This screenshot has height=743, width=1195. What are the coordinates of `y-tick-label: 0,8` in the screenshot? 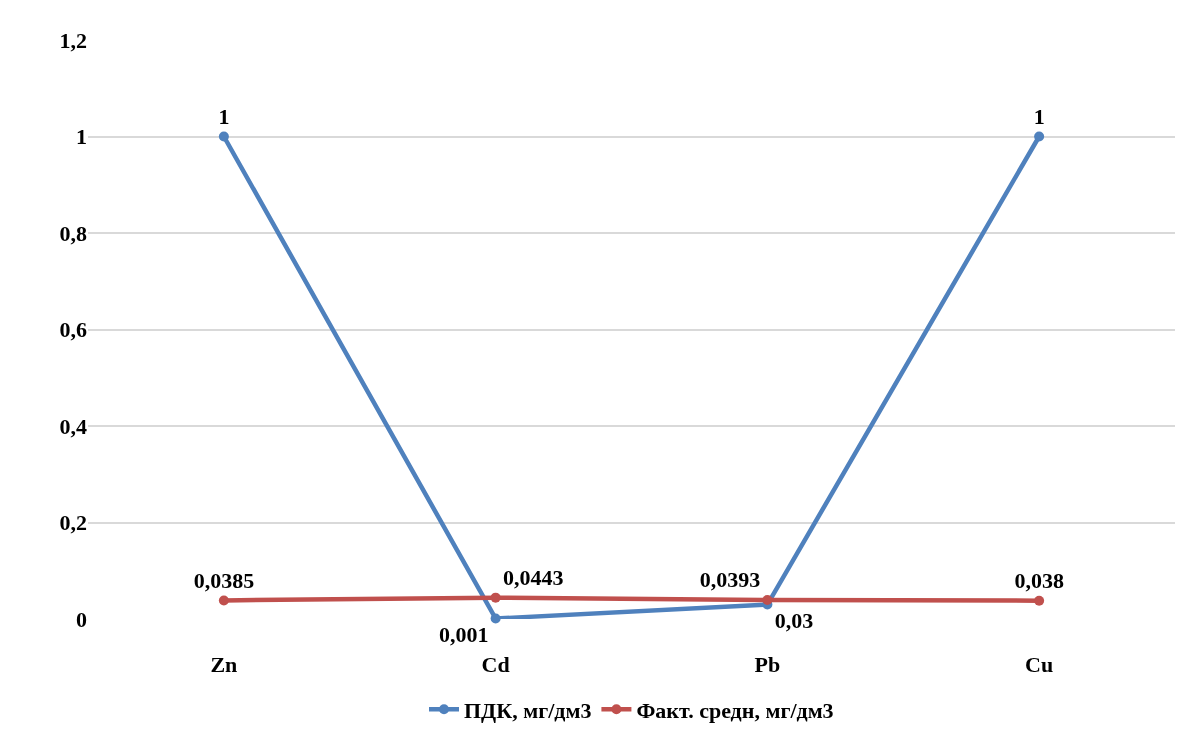 It's located at (73, 233).